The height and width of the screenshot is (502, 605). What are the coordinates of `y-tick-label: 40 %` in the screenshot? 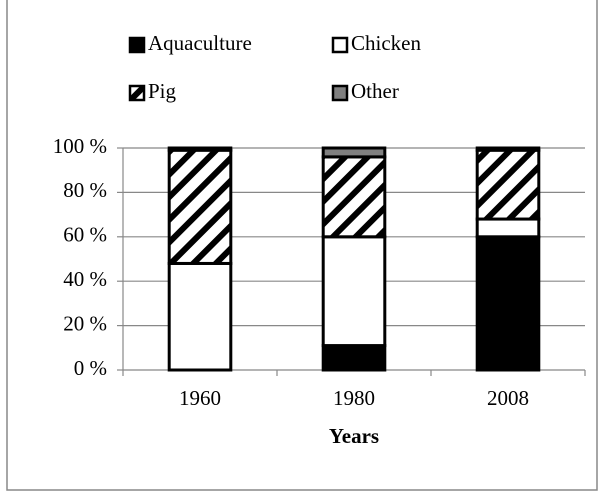 It's located at (85, 279).